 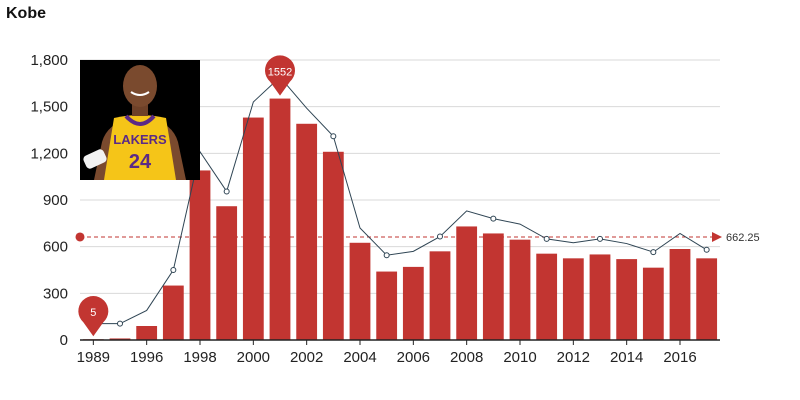 I want to click on x-tick-label: 1998, so click(x=199, y=357).